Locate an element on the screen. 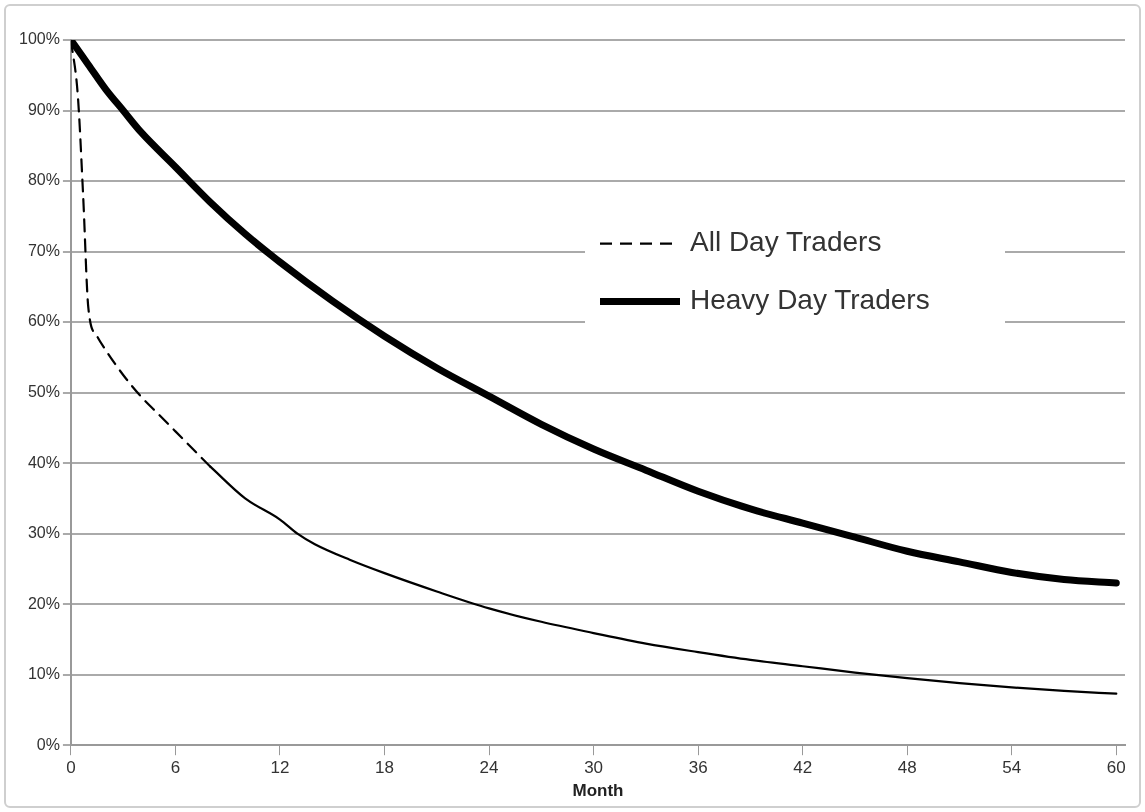 This screenshot has width=1145, height=812. y-tick-label: 0% is located at coordinates (48, 744).